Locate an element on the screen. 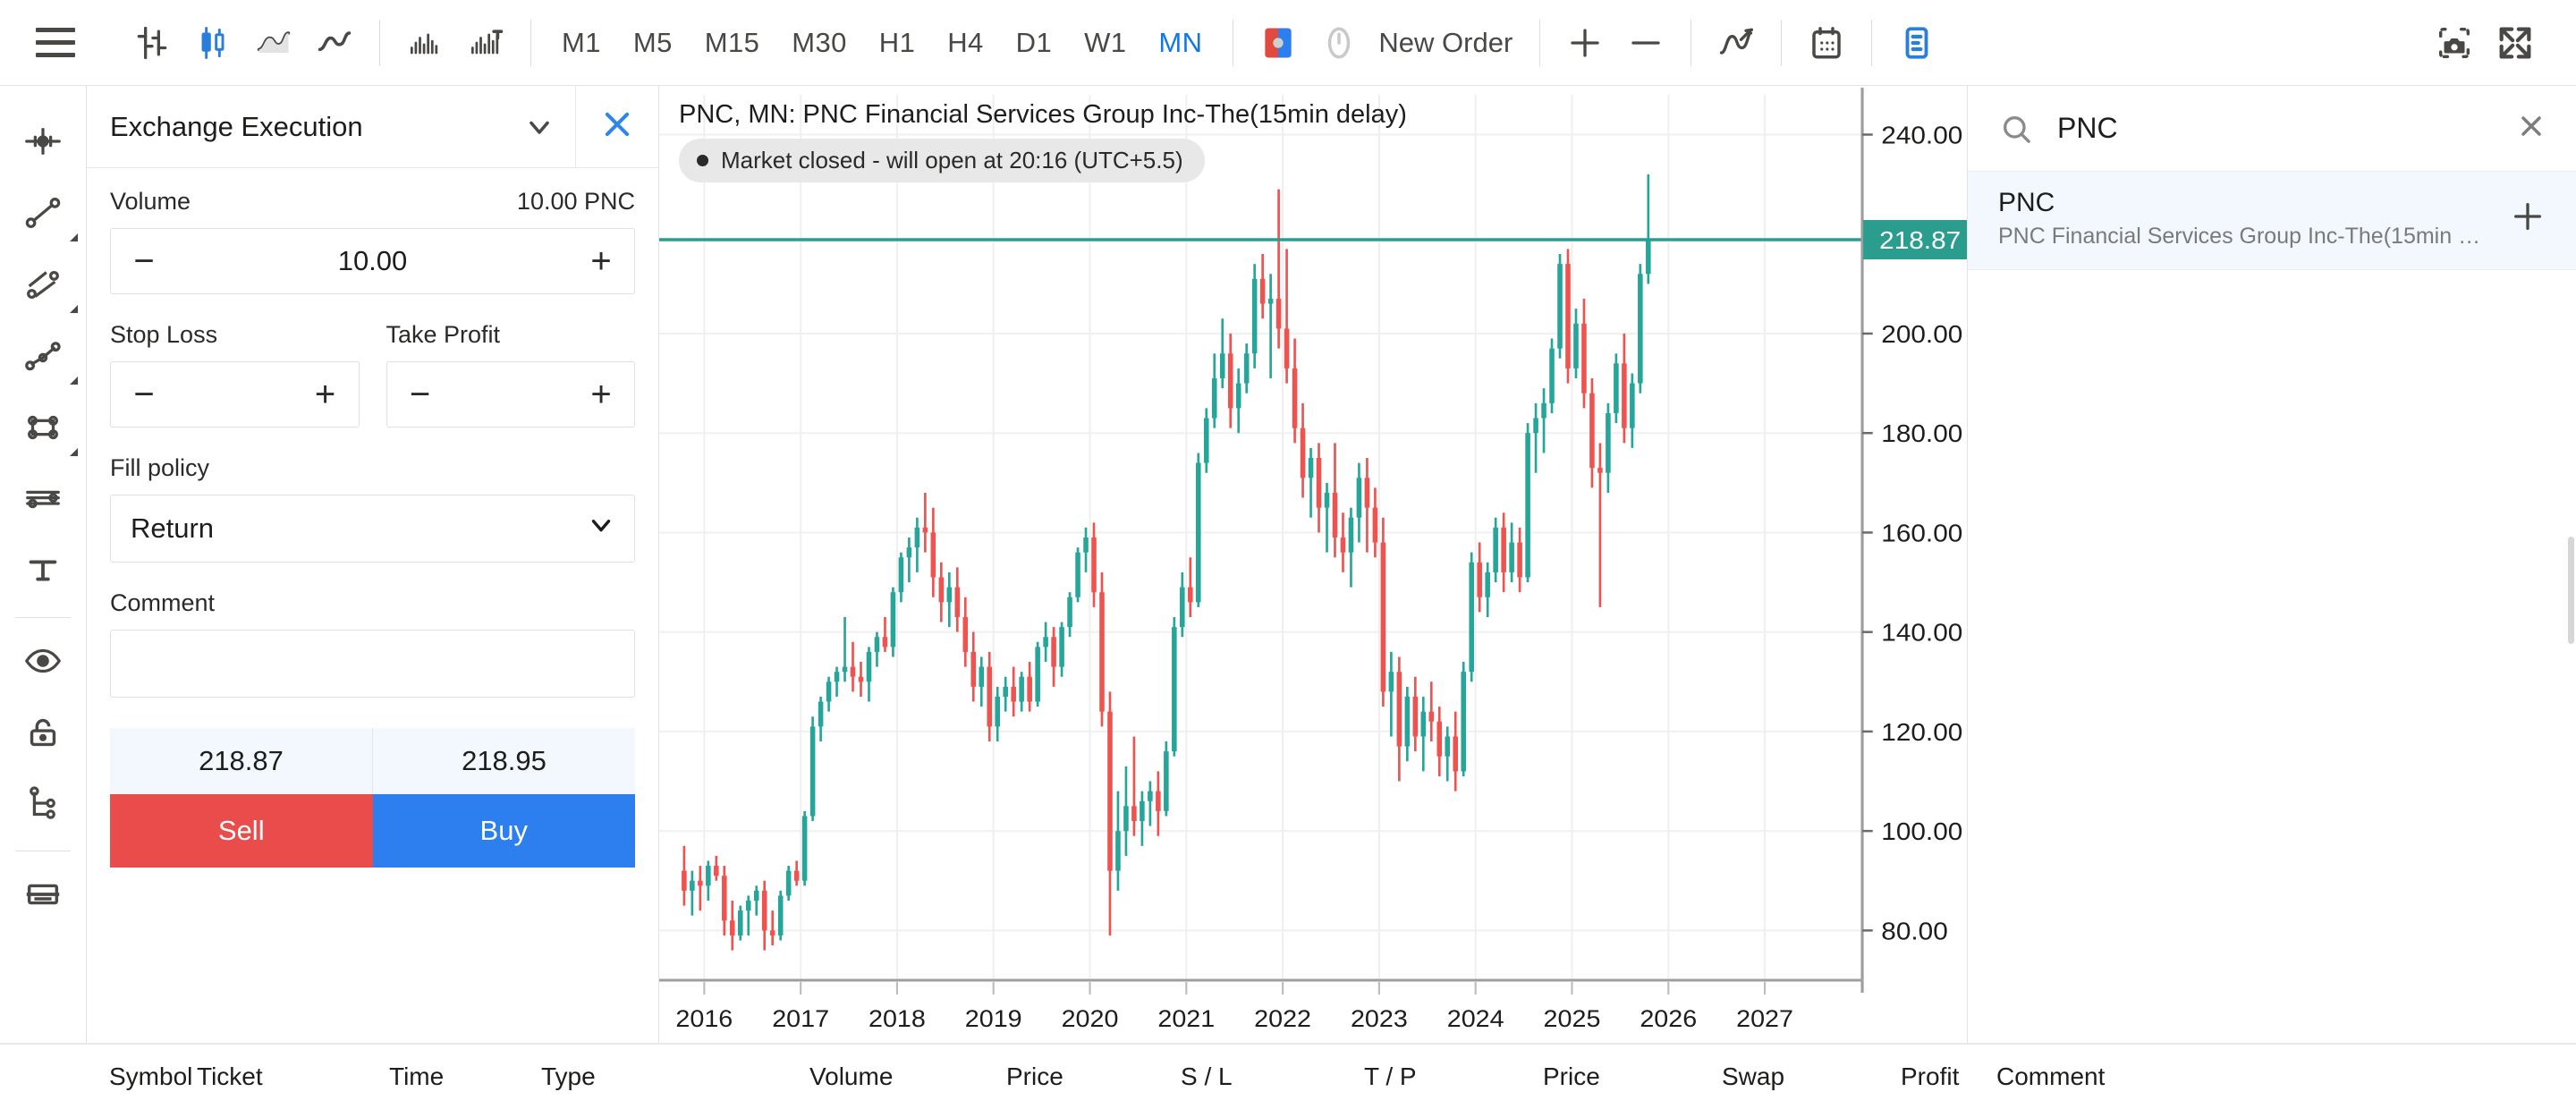 The width and height of the screenshot is (2576, 1109). column-profit: Profit is located at coordinates (1930, 1076).